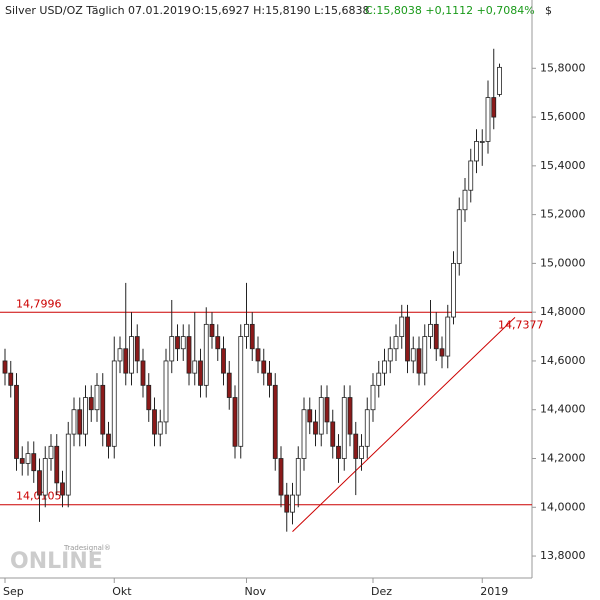 This screenshot has width=600, height=600. I want to click on x-tick-label: Dez, so click(381, 591).